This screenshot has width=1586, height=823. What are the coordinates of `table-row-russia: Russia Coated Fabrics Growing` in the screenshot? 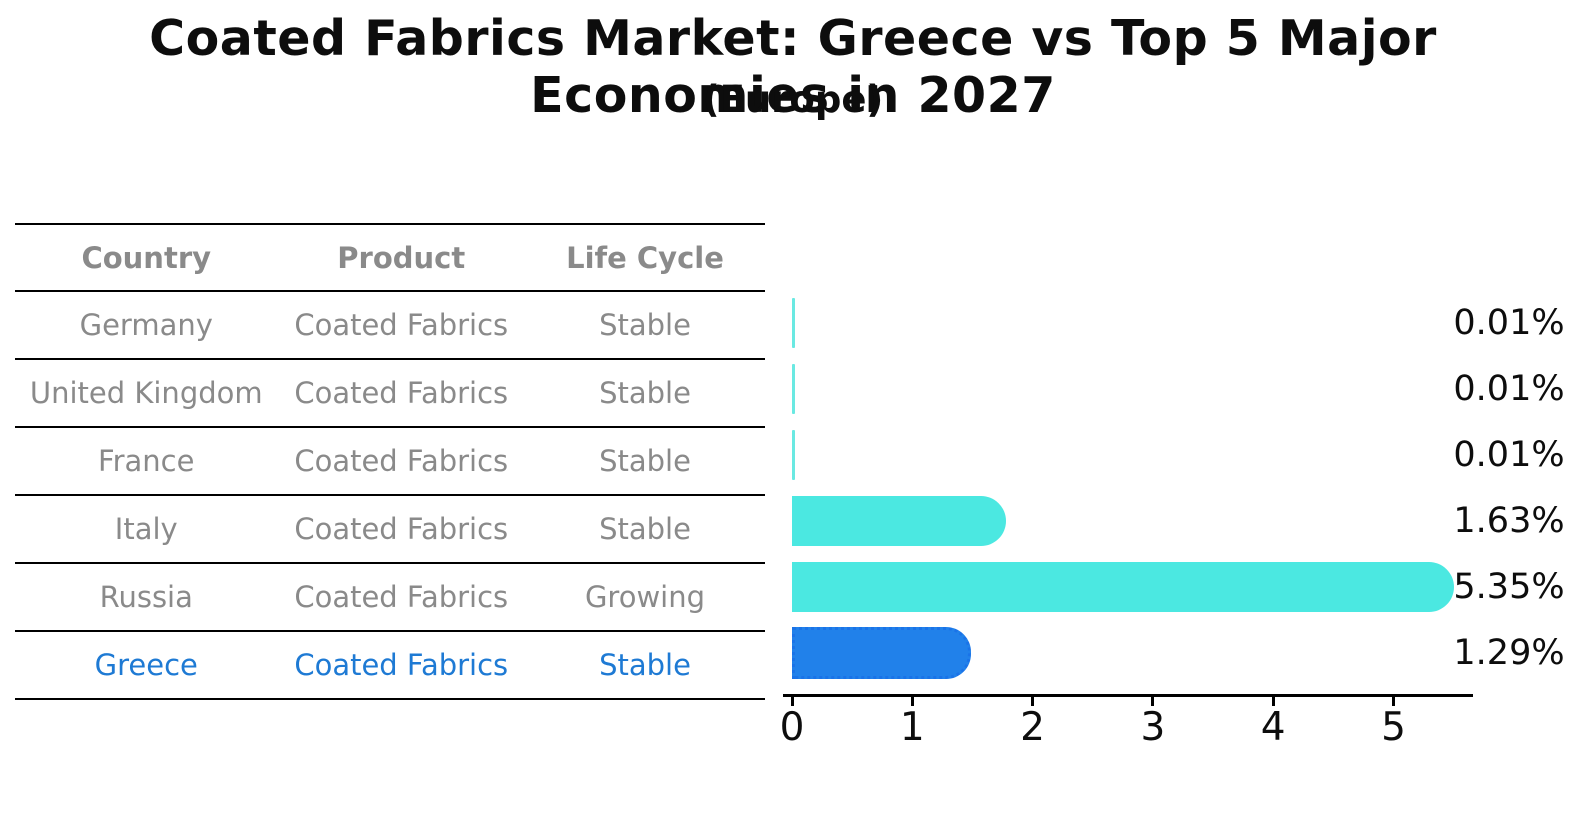 It's located at (390, 598).